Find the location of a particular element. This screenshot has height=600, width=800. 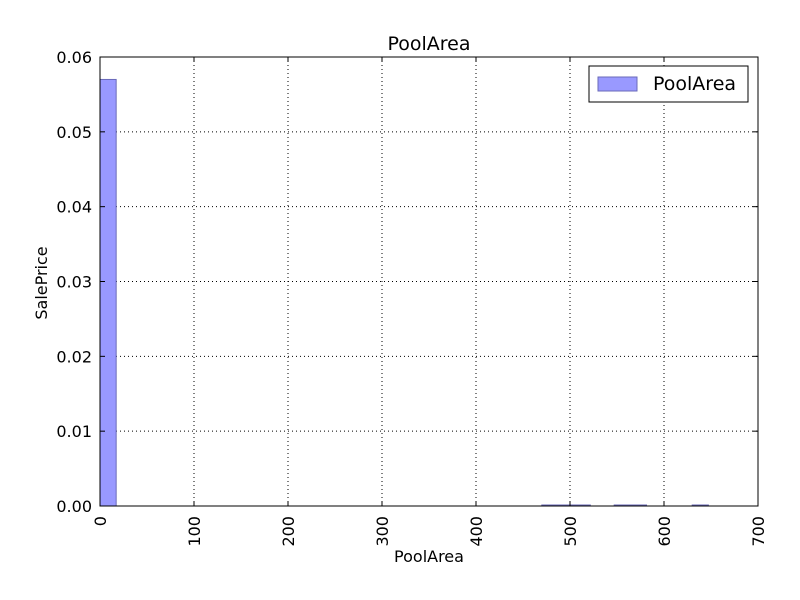

y-tick-label: 0.01 is located at coordinates (74, 431).